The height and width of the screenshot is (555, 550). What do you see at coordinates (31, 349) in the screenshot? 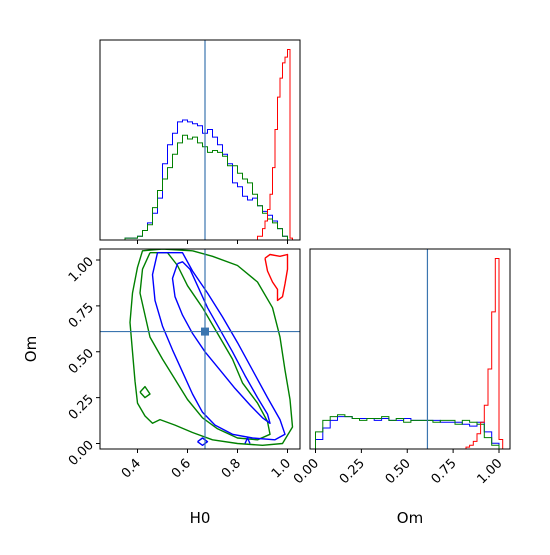
I see `y-axis-label-om: Om` at bounding box center [31, 349].